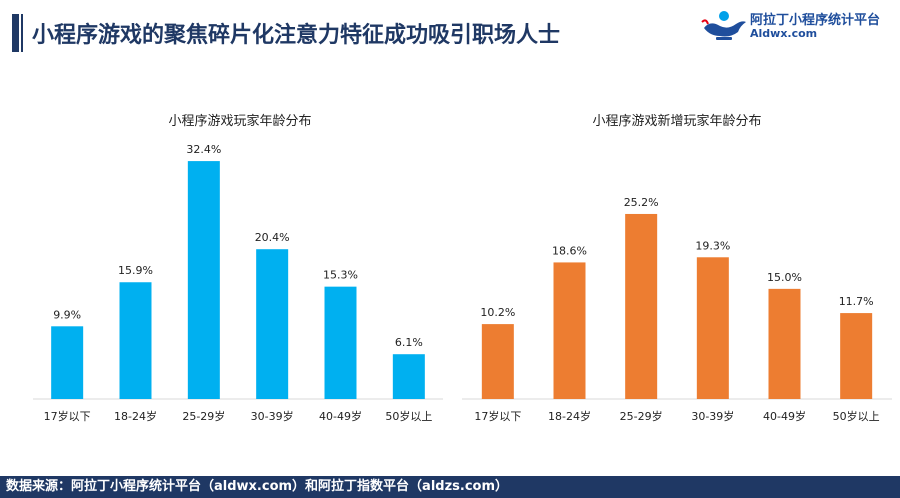 The width and height of the screenshot is (900, 498). Describe the element at coordinates (677, 121) in the screenshot. I see `chart-title: 小程序游戏新增玩家年龄分布` at that location.